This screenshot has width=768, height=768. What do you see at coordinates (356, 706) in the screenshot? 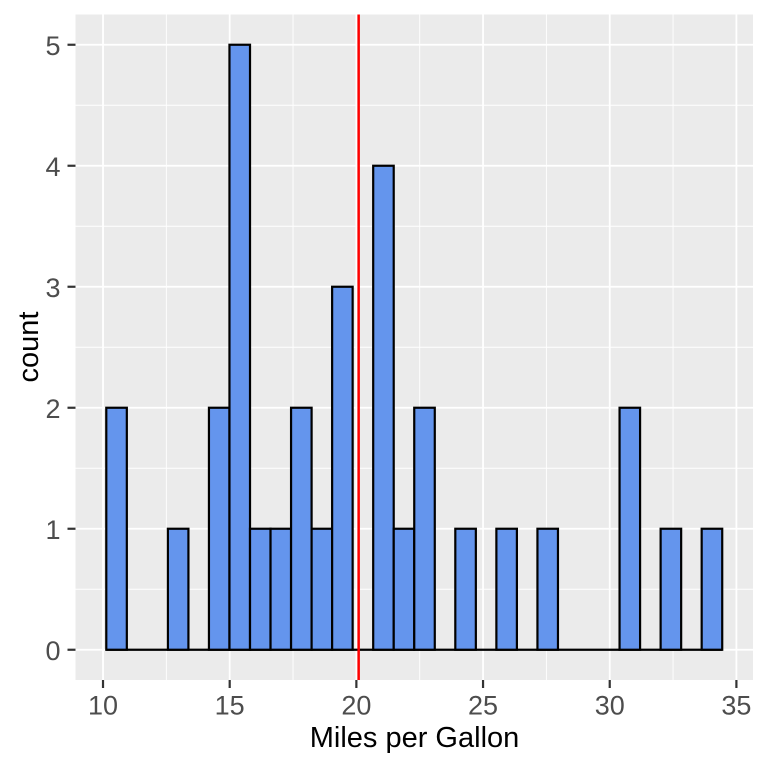
I see `x-axis-tick-label: 20` at bounding box center [356, 706].